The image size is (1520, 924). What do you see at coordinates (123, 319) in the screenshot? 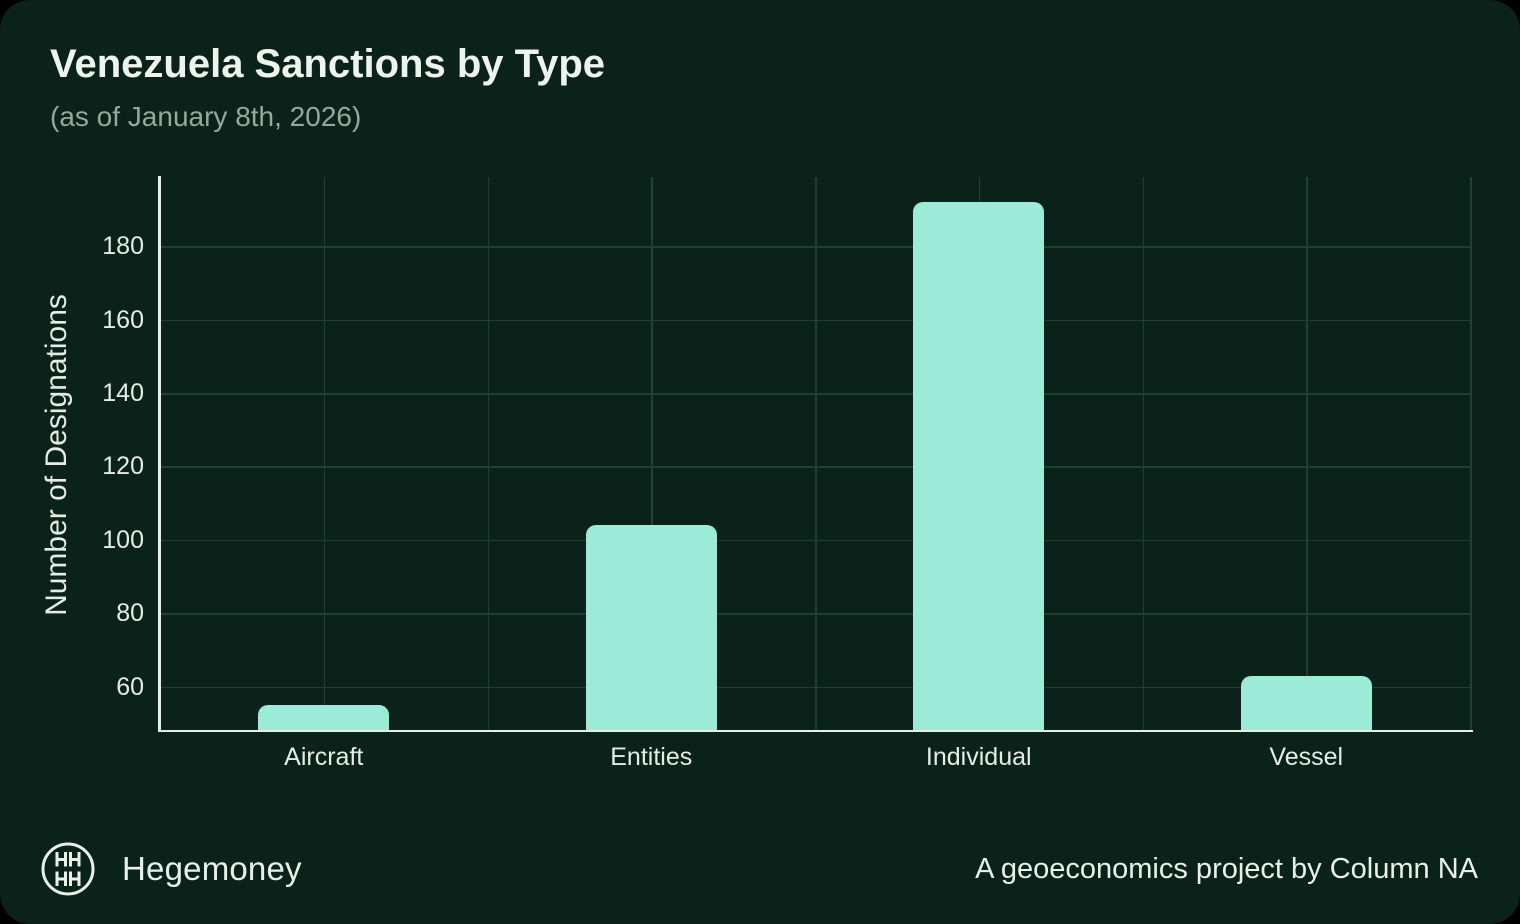
I see `y-tick-label: 160` at bounding box center [123, 319].